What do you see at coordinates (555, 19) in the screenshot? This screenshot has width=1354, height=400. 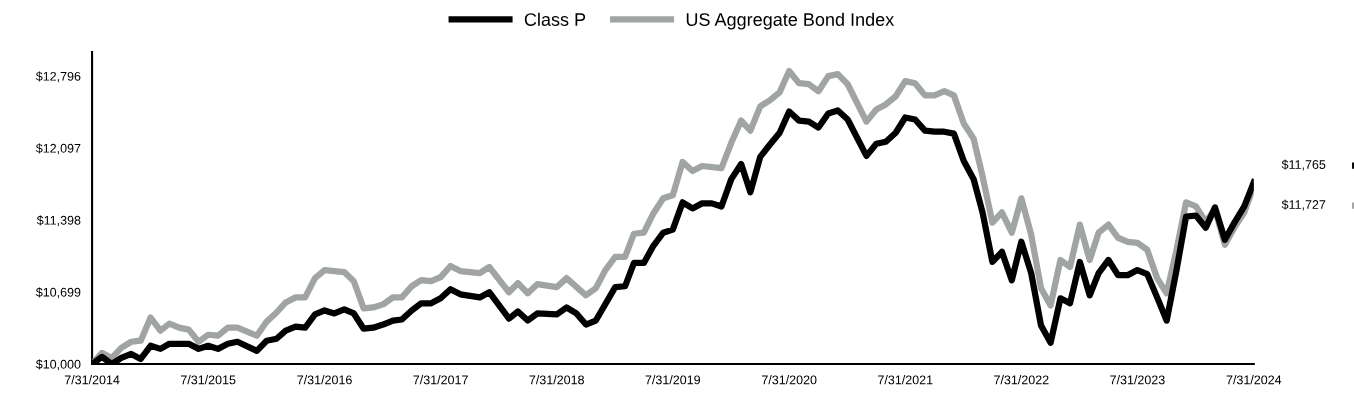 I see `legend-label: Class P` at bounding box center [555, 19].